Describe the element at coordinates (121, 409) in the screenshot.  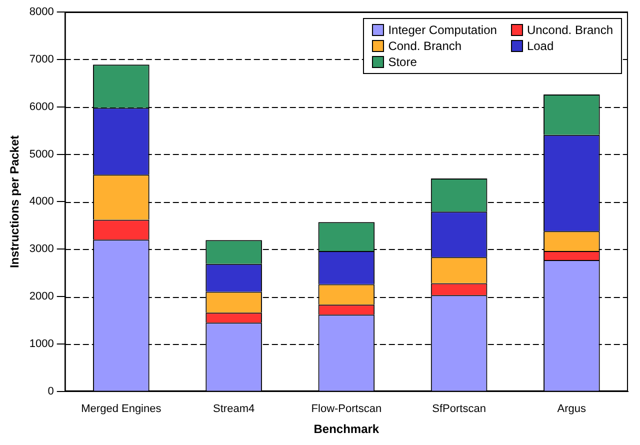
I see `x-tick-label: Merged Engines` at that location.